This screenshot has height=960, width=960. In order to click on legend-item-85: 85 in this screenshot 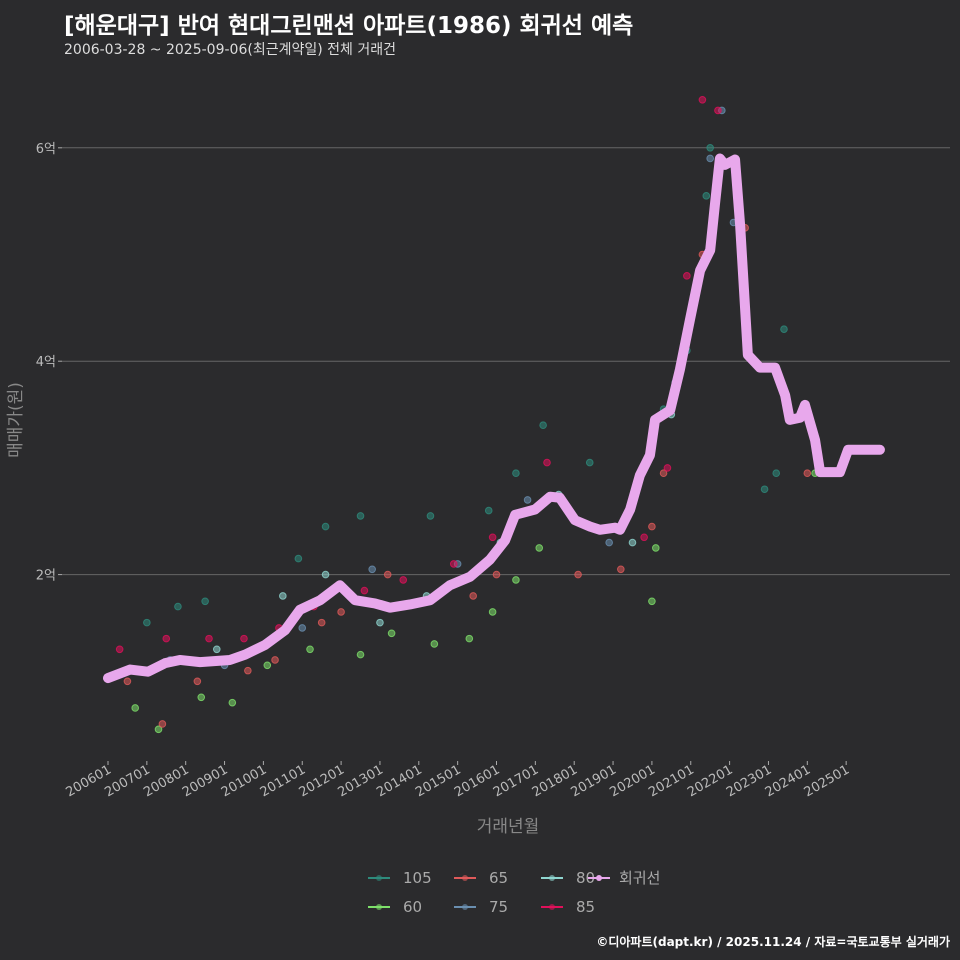, I will do `click(568, 907)`.